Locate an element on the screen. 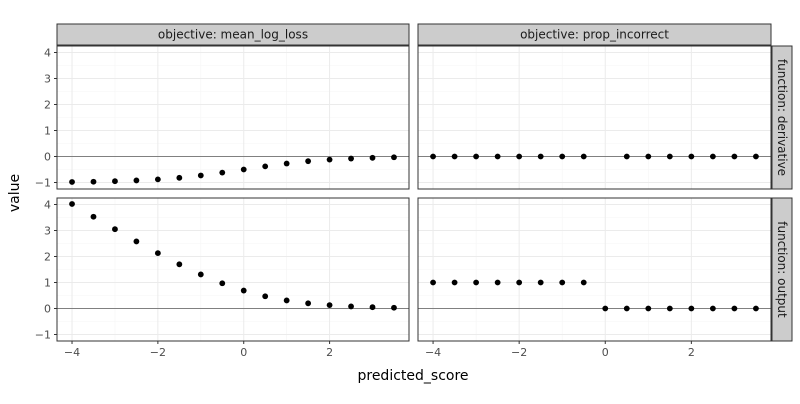 The height and width of the screenshot is (404, 800). x-axis-title: predicted_score is located at coordinates (412, 376).